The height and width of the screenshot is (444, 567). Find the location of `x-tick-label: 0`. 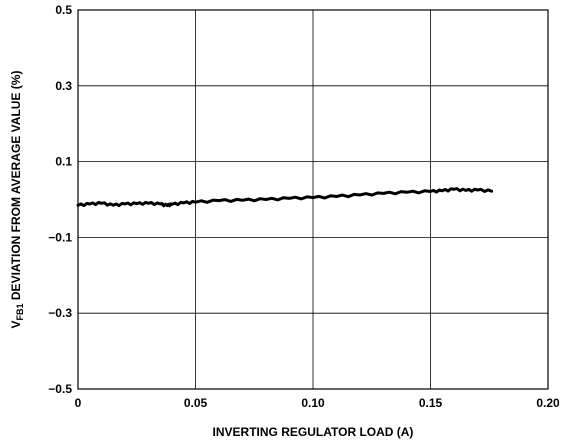

x-tick-label: 0 is located at coordinates (78, 403).